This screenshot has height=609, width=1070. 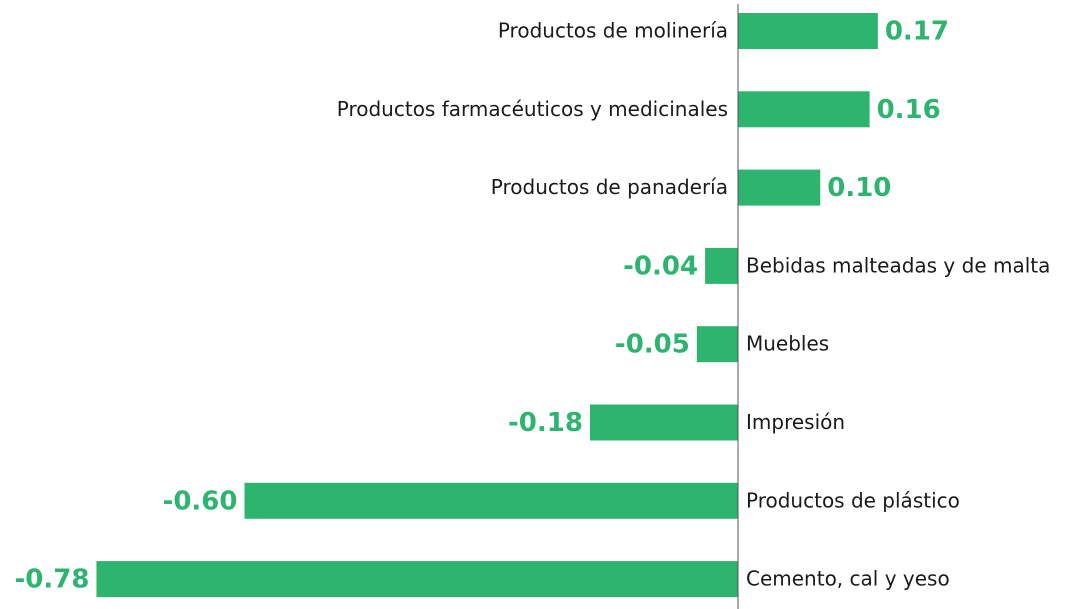 I want to click on value-label: -0.05, so click(x=652, y=345).